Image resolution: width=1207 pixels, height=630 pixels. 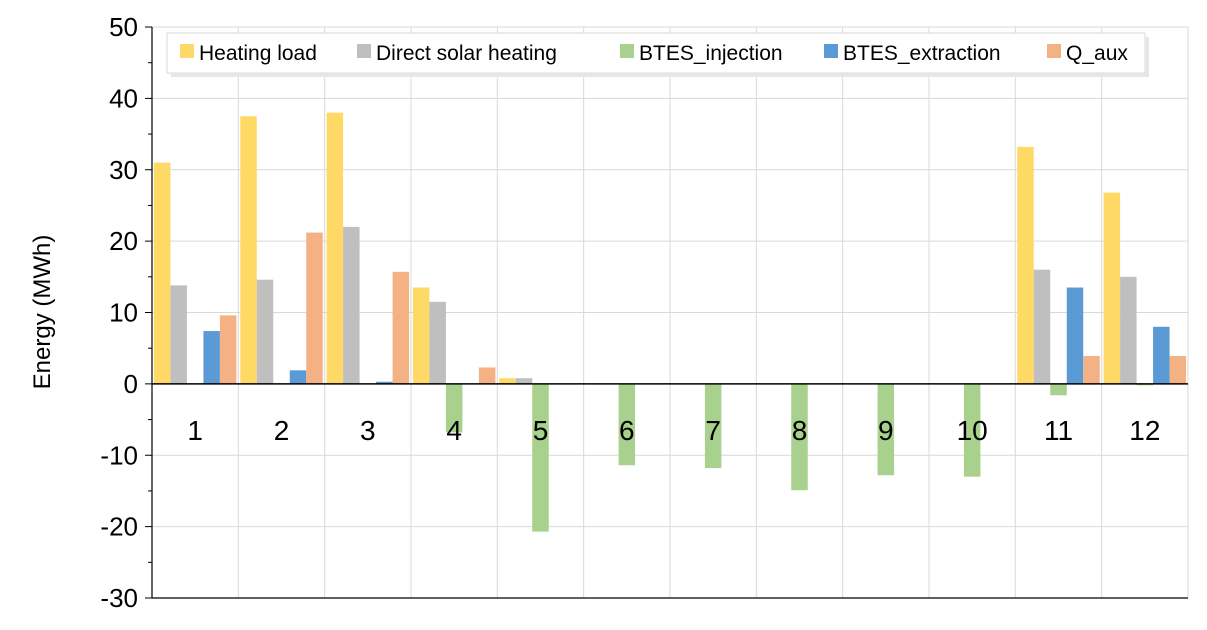 What do you see at coordinates (673, 430) in the screenshot?
I see `category-labels: 1 2 3 4 5 6 7 8 9 10 11 12` at bounding box center [673, 430].